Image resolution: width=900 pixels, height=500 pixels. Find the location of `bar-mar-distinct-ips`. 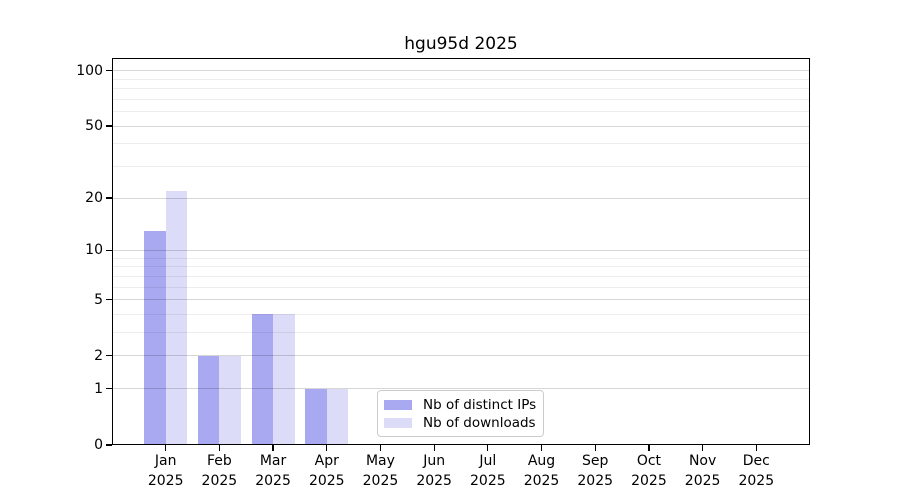

bar-mar-distinct-ips is located at coordinates (262, 379).